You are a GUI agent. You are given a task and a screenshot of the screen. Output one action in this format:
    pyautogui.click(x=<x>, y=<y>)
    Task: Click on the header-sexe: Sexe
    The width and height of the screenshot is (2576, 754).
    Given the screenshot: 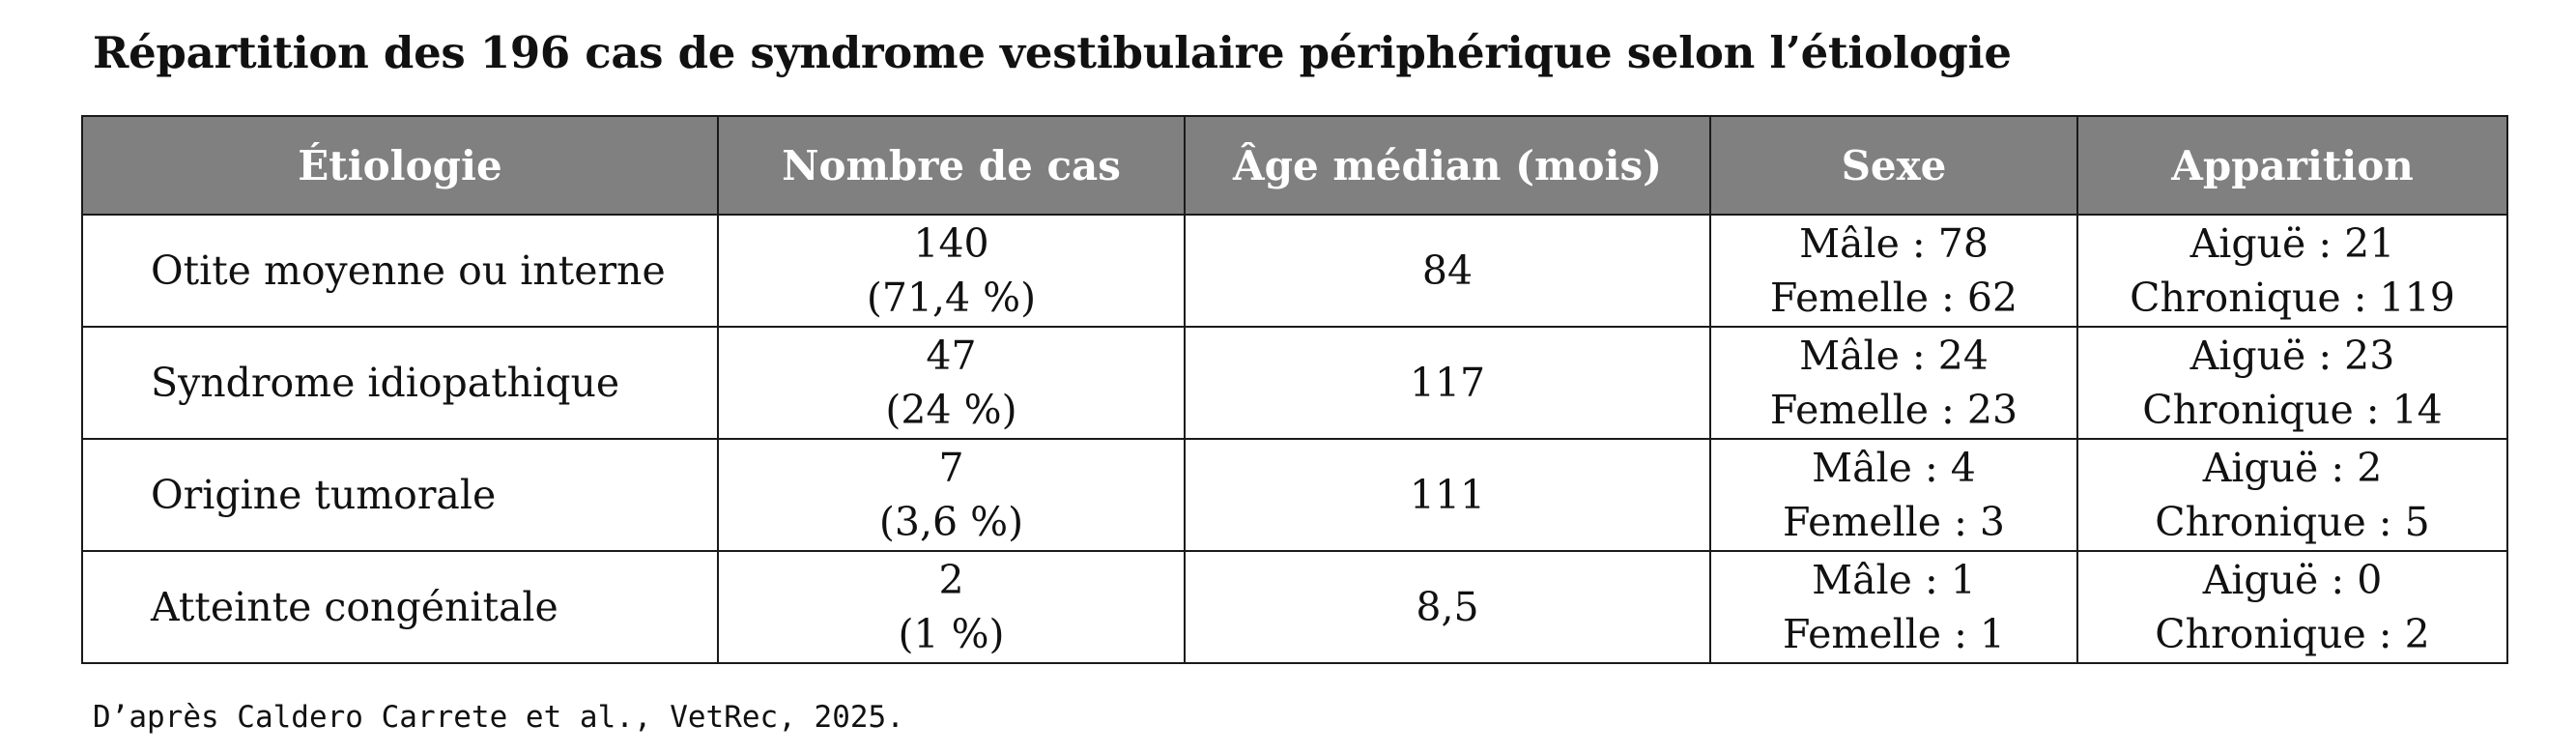 What is the action you would take?
    pyautogui.click(x=1894, y=166)
    